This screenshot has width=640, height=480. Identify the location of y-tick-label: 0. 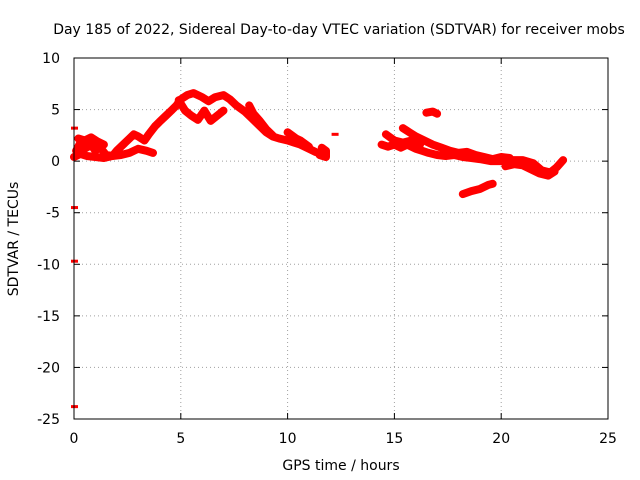
(55, 162).